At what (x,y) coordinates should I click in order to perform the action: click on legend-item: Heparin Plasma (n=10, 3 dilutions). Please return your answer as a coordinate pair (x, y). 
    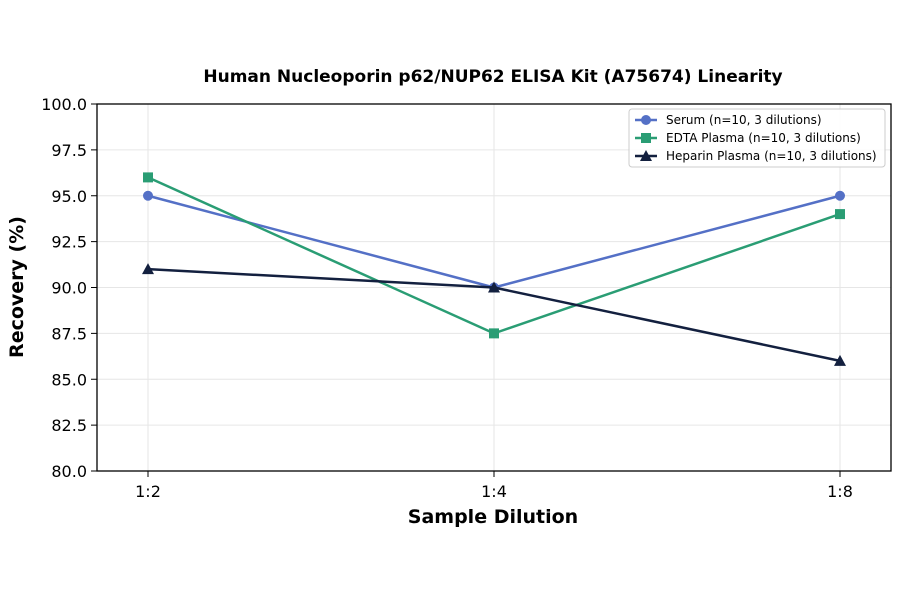
    Looking at the image, I should click on (756, 156).